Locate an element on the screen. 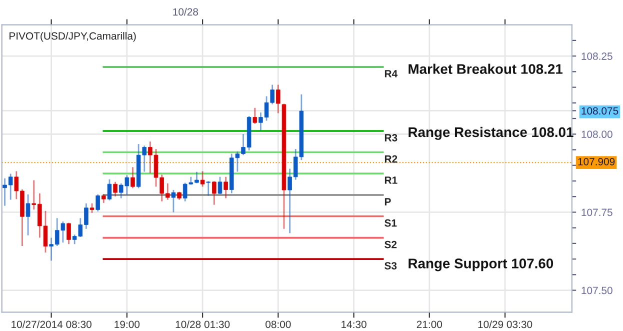 The width and height of the screenshot is (623, 331). series-label: R1 is located at coordinates (391, 180).